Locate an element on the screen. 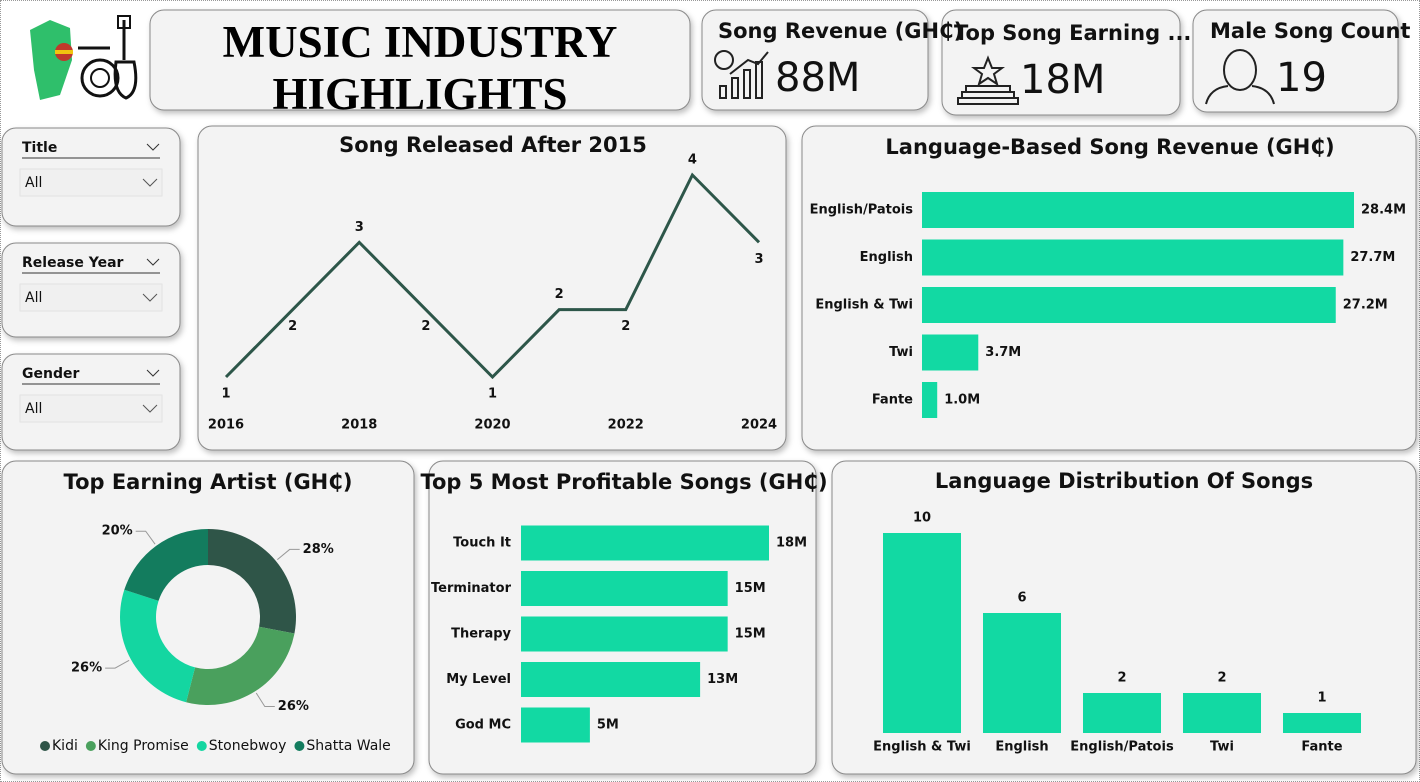 Image resolution: width=1420 pixels, height=782 pixels. title-panel is located at coordinates (420, 60).